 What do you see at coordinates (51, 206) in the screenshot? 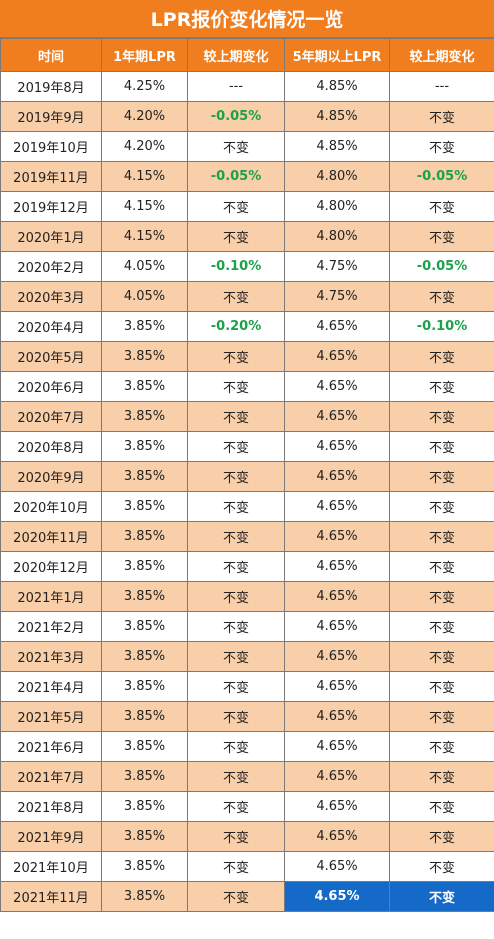
I see `cell-date: 2019年12月` at bounding box center [51, 206].